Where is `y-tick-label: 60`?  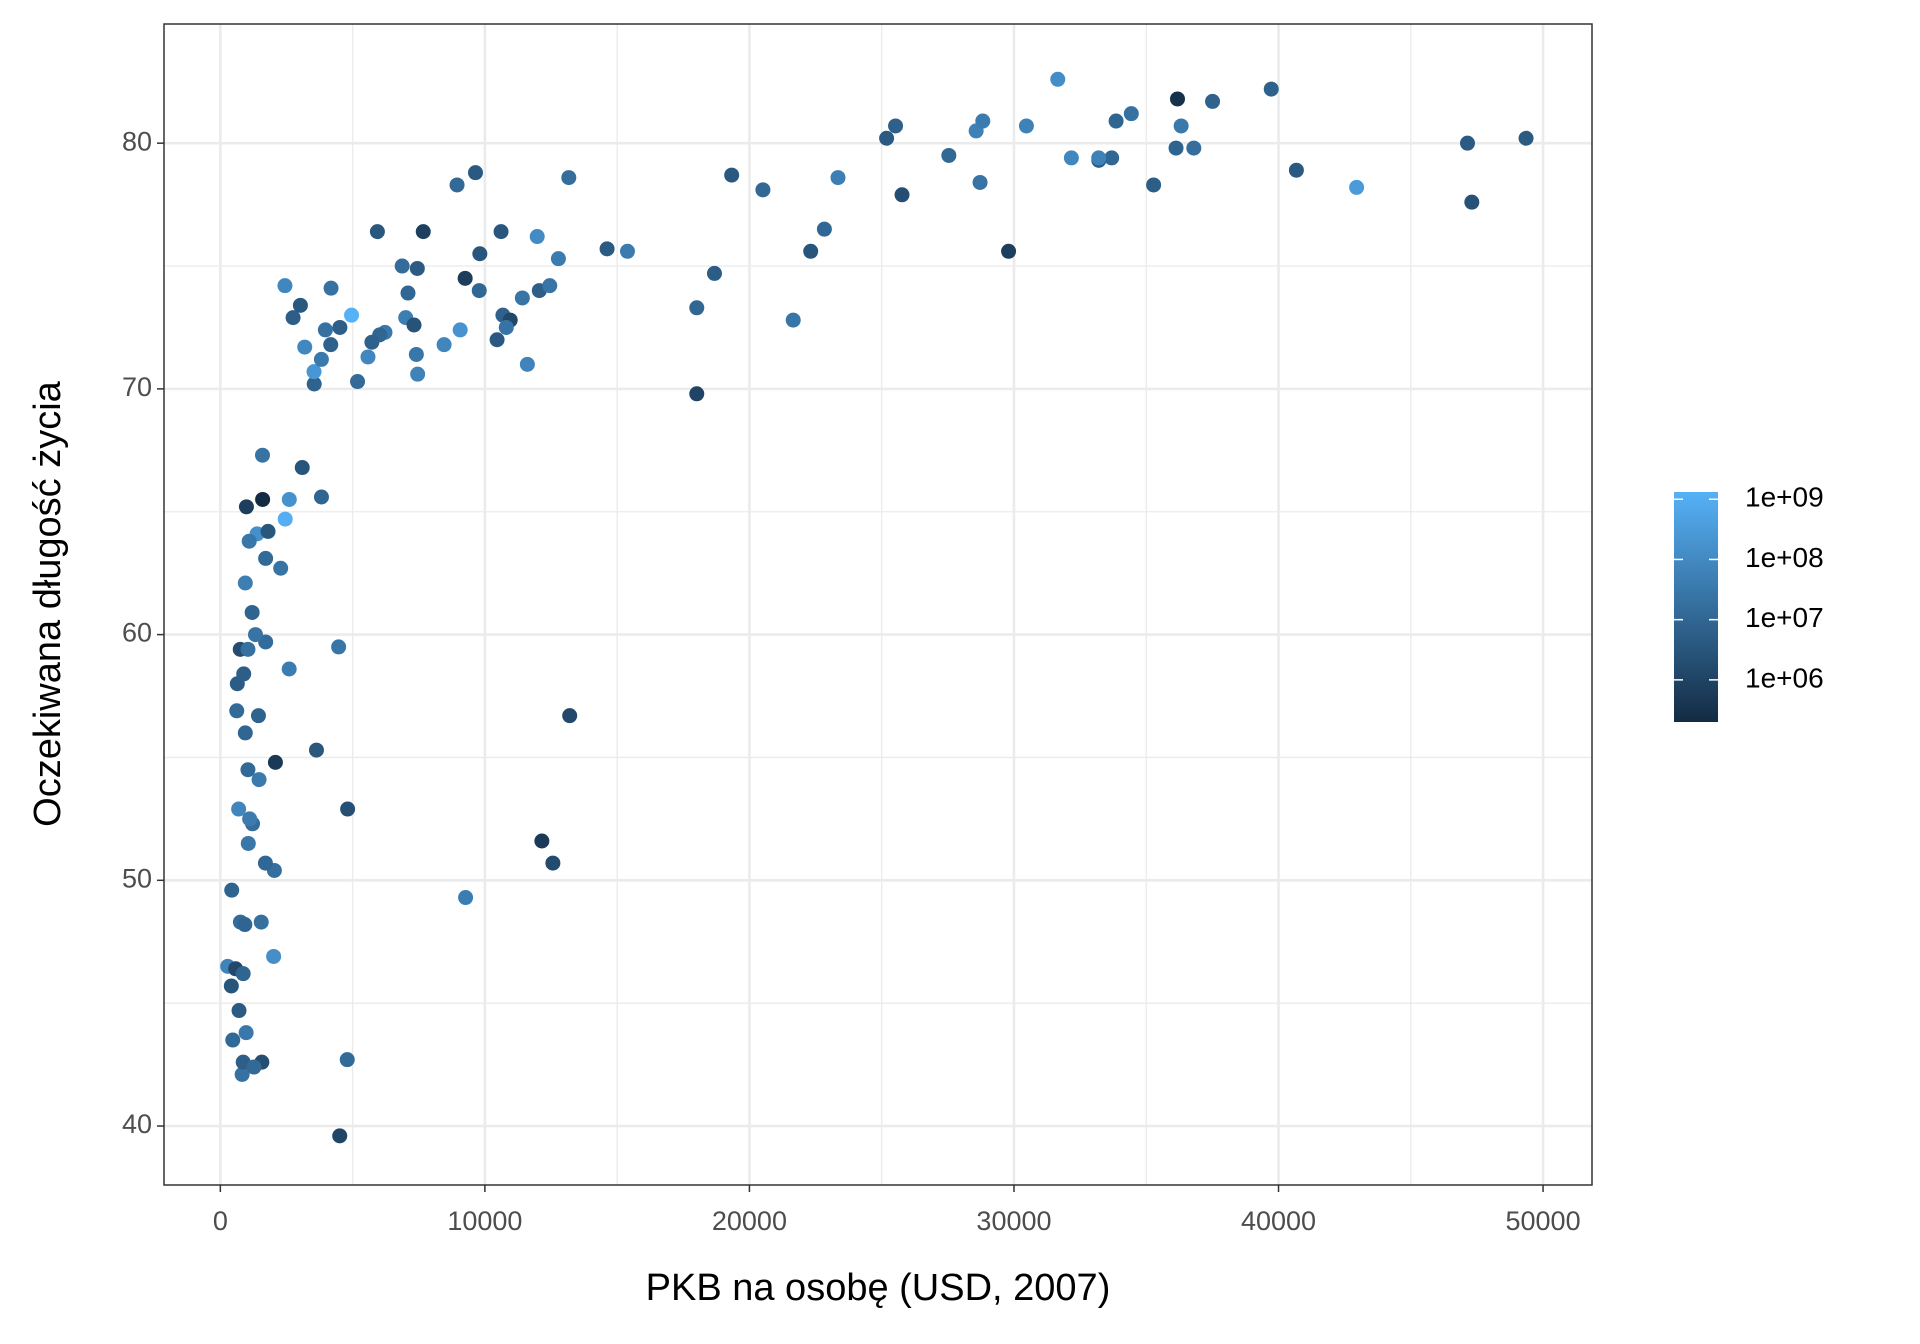 y-tick-label: 60 is located at coordinates (137, 633).